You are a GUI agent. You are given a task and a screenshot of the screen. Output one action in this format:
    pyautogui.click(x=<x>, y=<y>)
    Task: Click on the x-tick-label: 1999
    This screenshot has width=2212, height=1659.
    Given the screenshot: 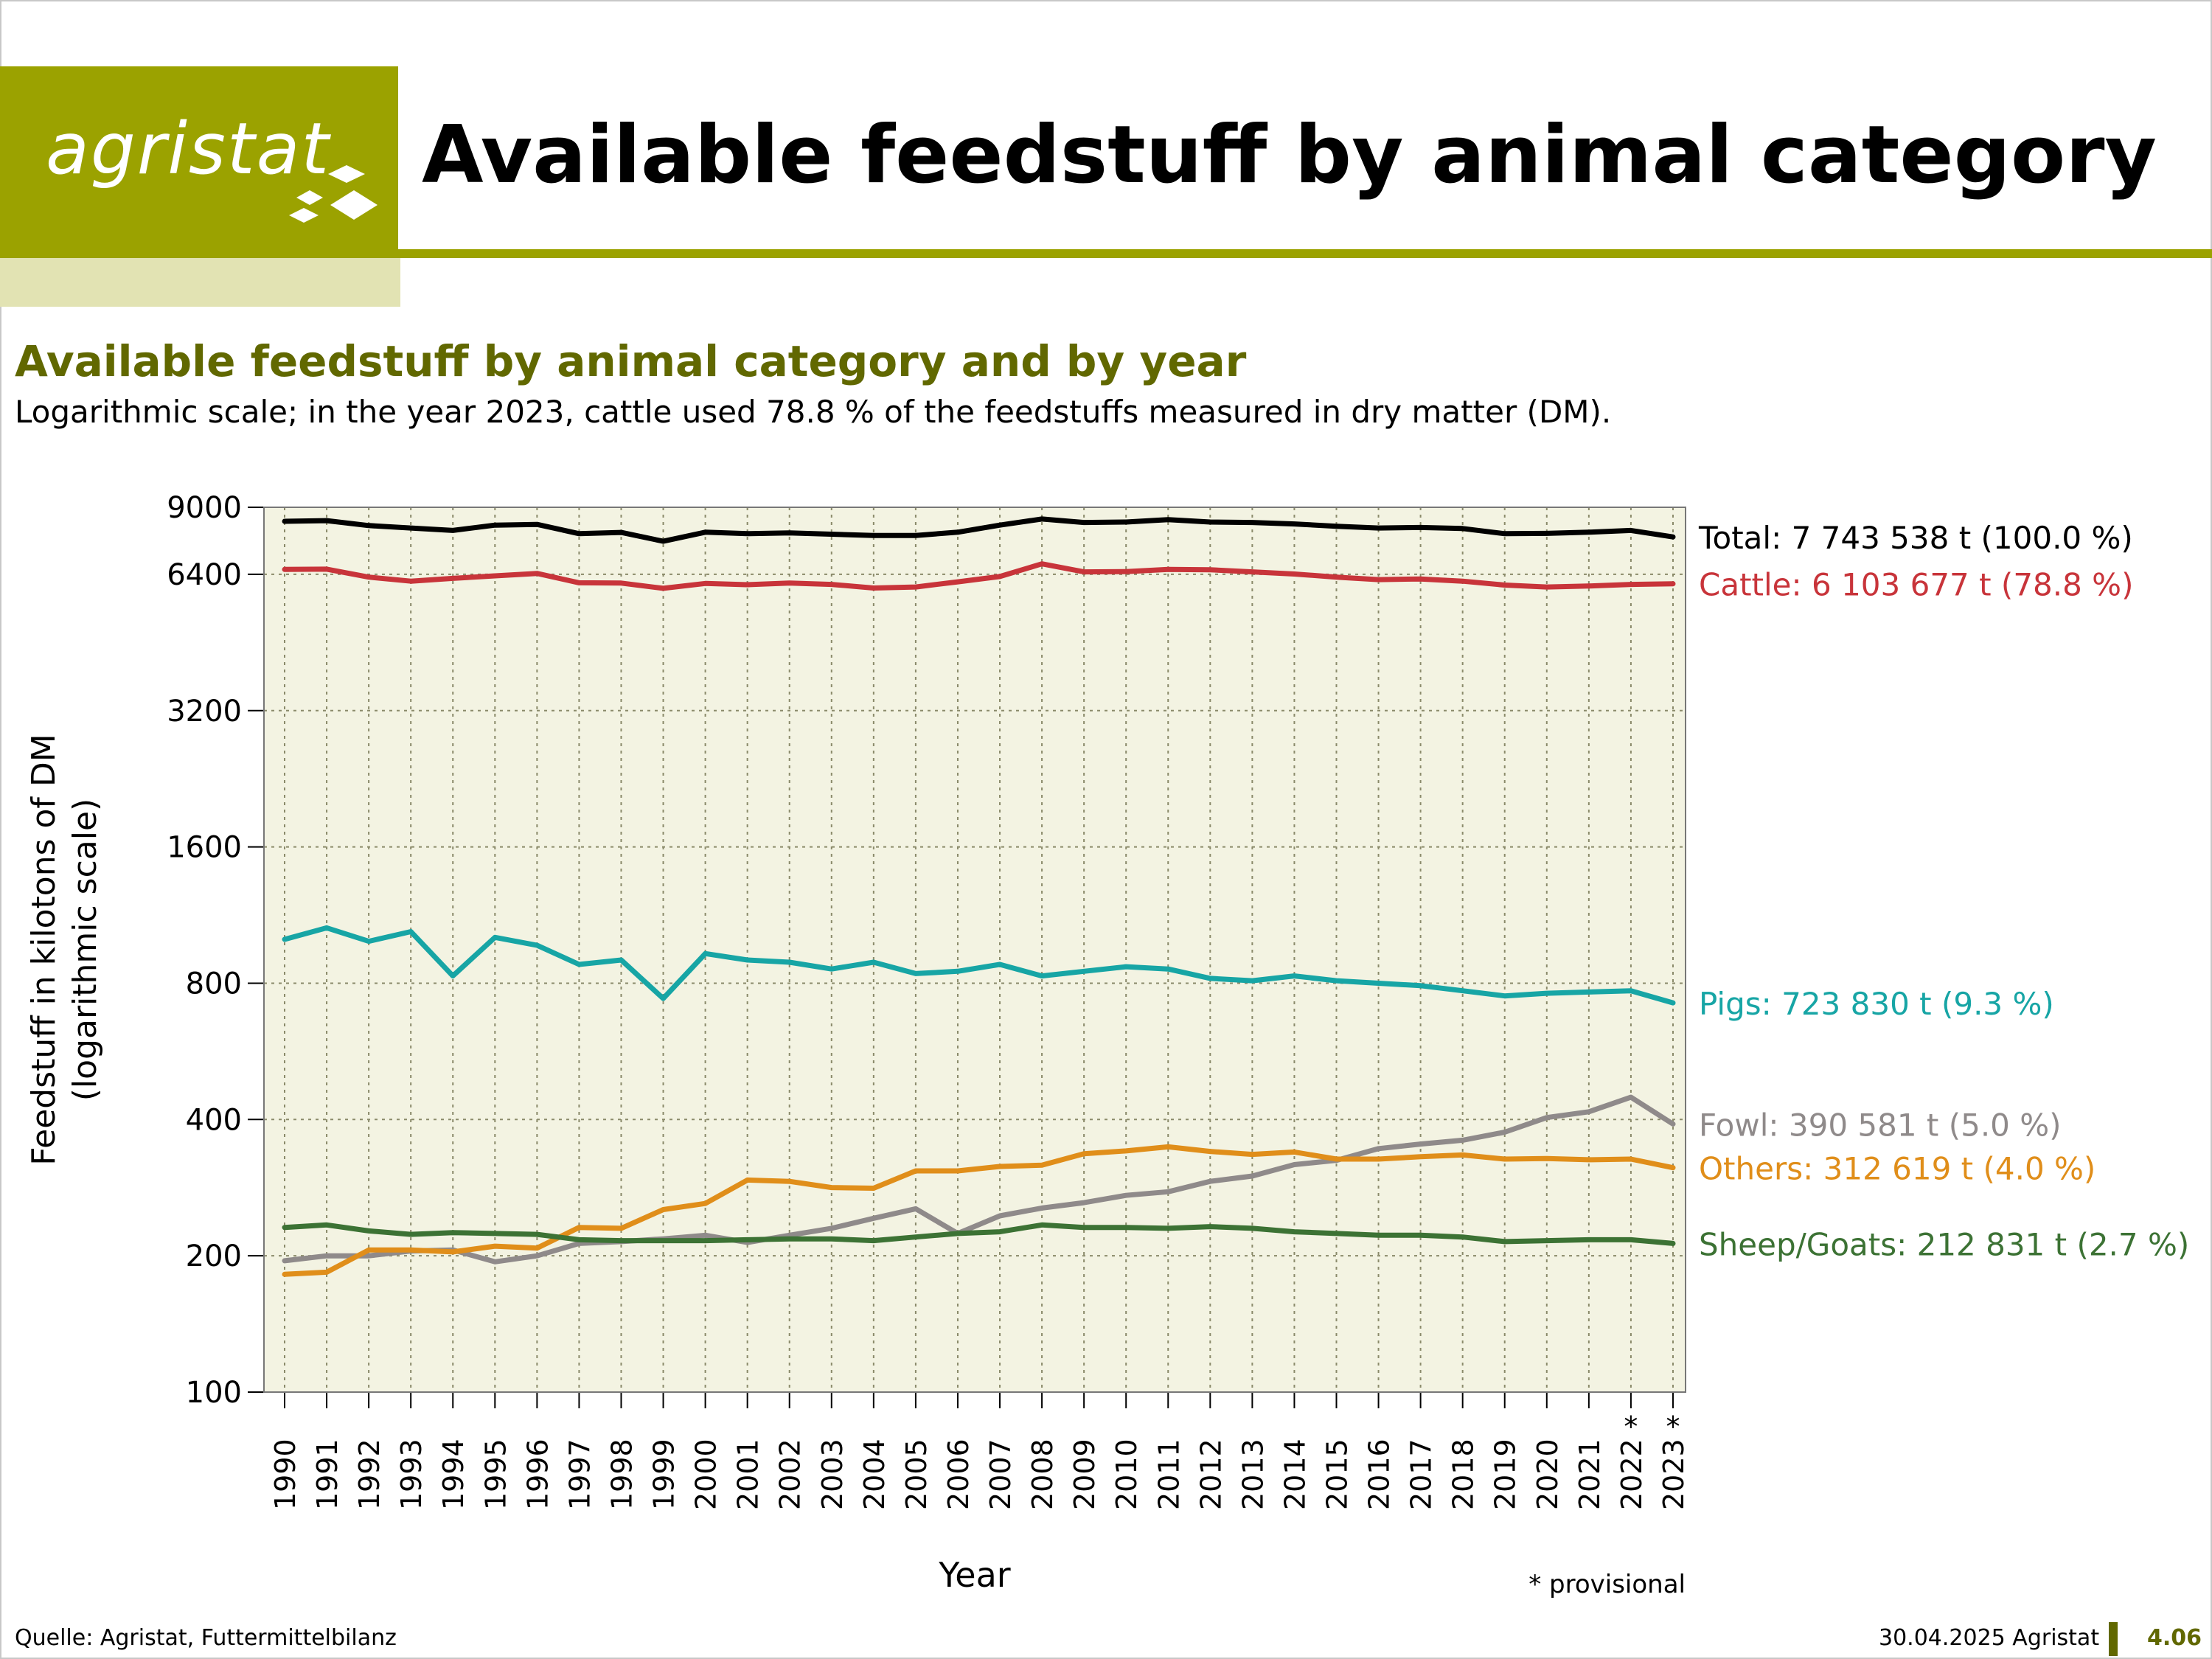 What is the action you would take?
    pyautogui.click(x=664, y=1474)
    